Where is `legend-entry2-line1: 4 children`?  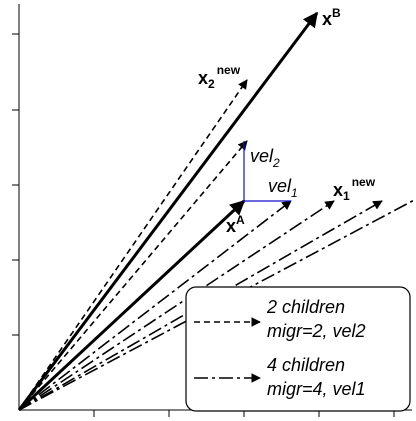 legend-entry2-line1: 4 children is located at coordinates (306, 365).